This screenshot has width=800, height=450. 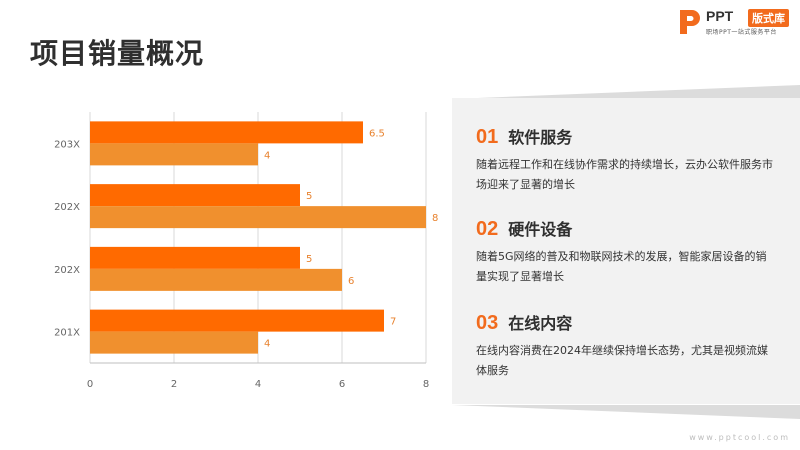 What do you see at coordinates (90, 384) in the screenshot?
I see `x-tick-label: 0` at bounding box center [90, 384].